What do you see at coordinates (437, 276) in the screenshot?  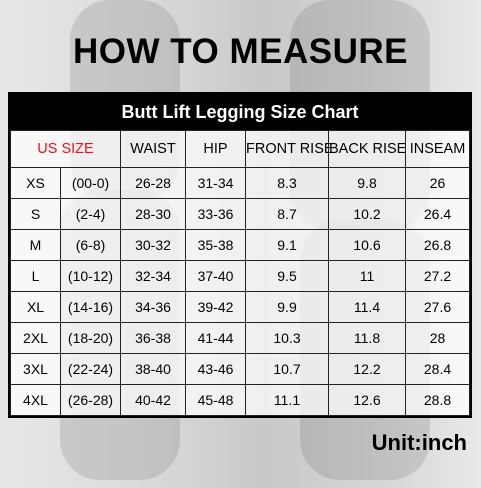 I see `table-cell: 27.2` at bounding box center [437, 276].